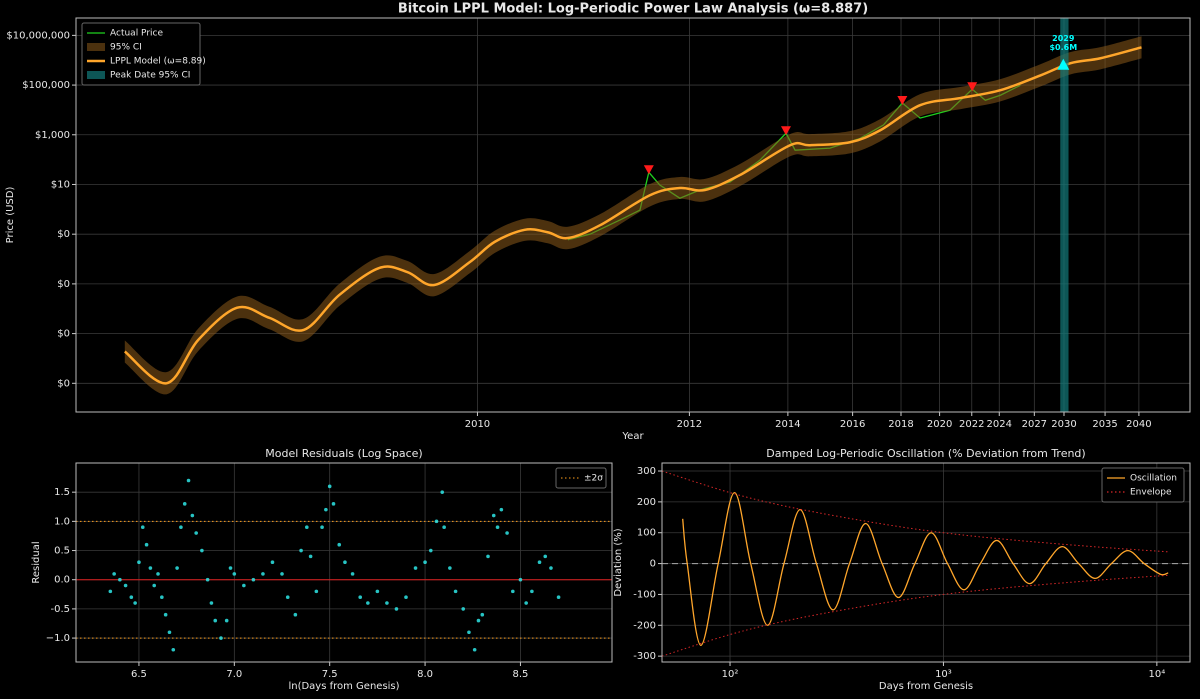  Describe the element at coordinates (139, 674) in the screenshot. I see `x-tick-label: 6.5` at that location.